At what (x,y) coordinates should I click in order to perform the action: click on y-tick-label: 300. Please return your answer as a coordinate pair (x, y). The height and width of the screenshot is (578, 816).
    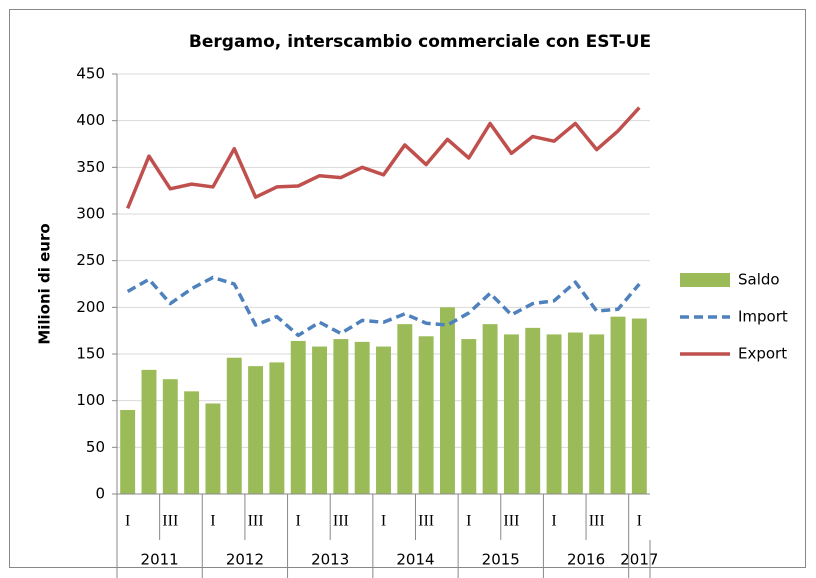
    Looking at the image, I should click on (90, 214).